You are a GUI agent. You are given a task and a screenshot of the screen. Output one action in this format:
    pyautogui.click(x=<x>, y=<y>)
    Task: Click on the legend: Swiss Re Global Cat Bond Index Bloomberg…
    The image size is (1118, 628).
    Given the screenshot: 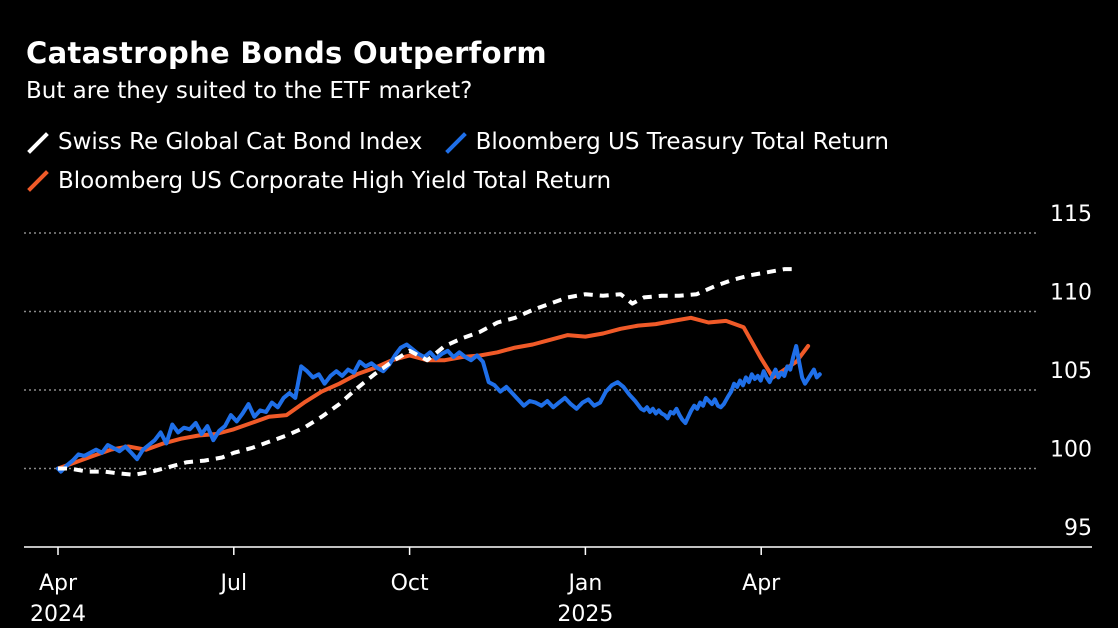 What is the action you would take?
    pyautogui.click(x=566, y=164)
    